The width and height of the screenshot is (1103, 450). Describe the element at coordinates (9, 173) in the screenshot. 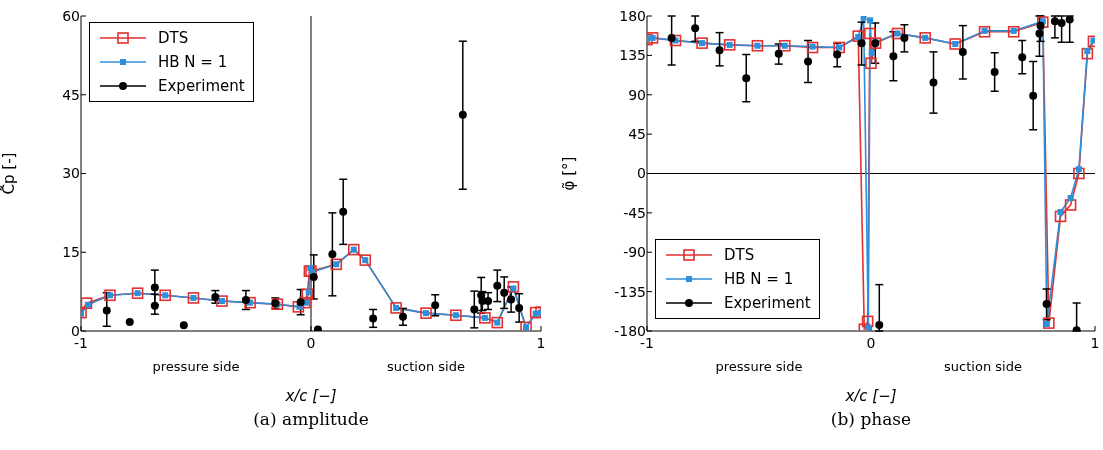

I see `y-axis-title: C̃p [-]` at that location.